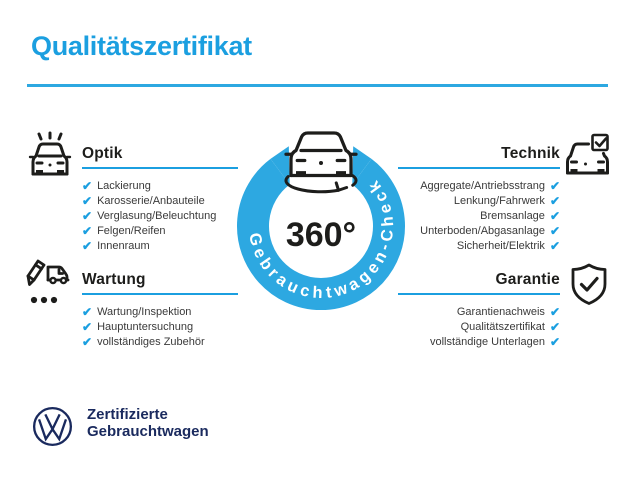 Image resolution: width=640 pixels, height=480 pixels. I want to click on checklist-item: ✔ Wartung/Inspektion, so click(160, 311).